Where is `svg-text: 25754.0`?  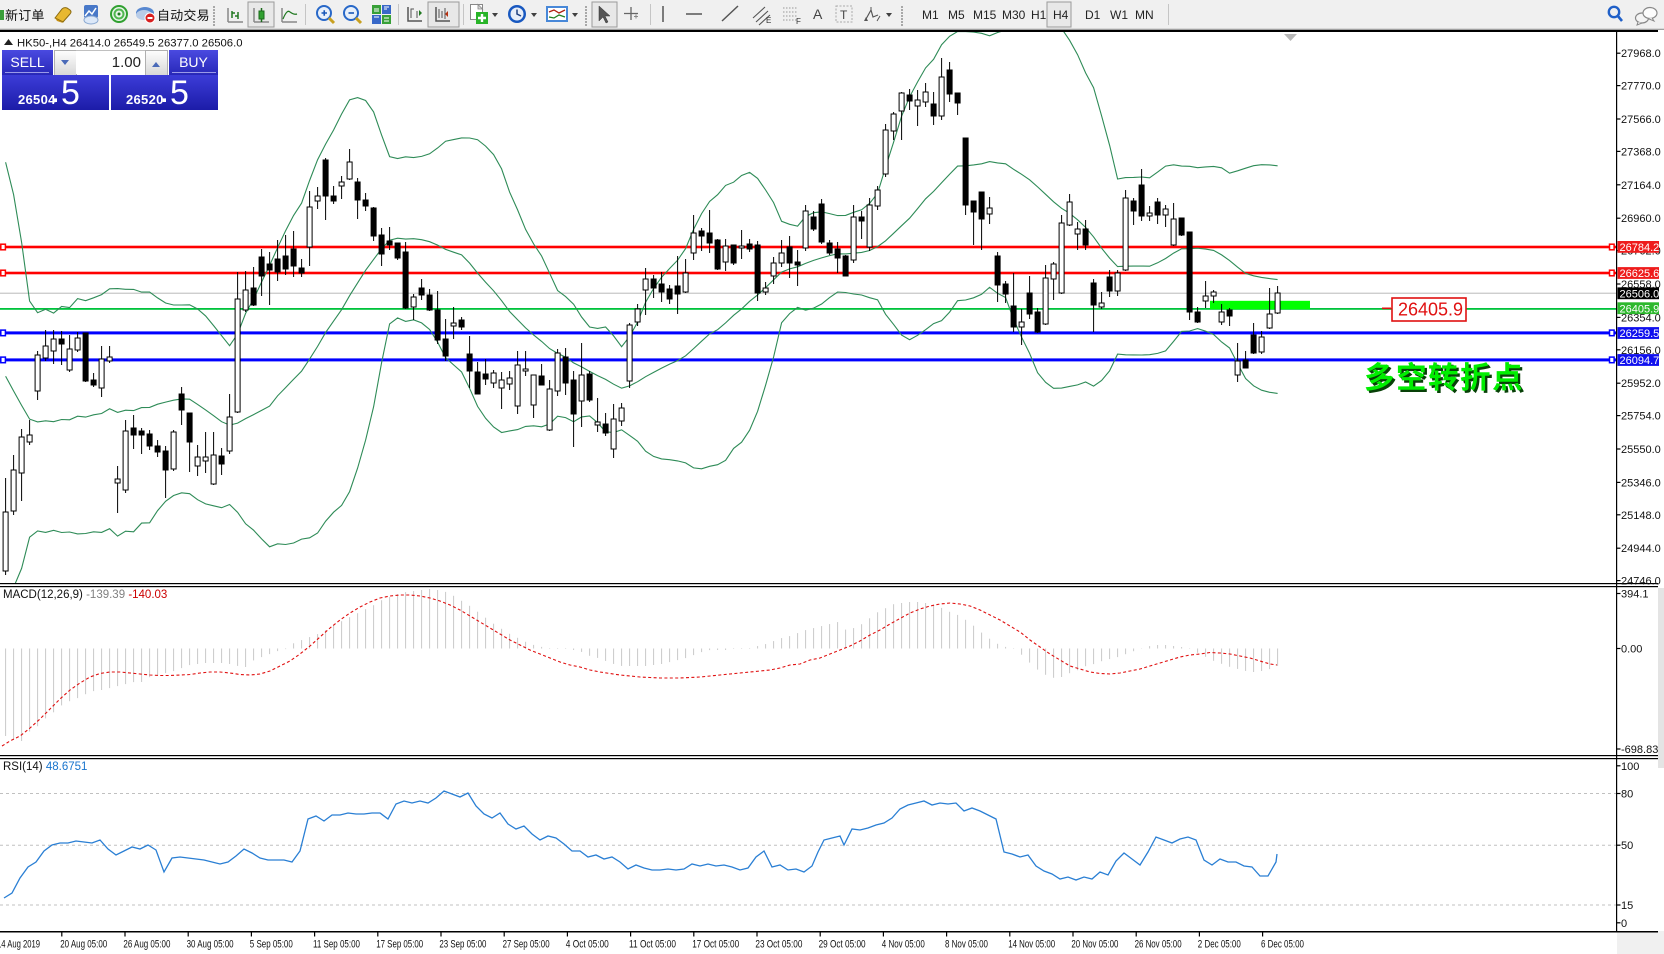 svg-text: 25754.0 is located at coordinates (1641, 417).